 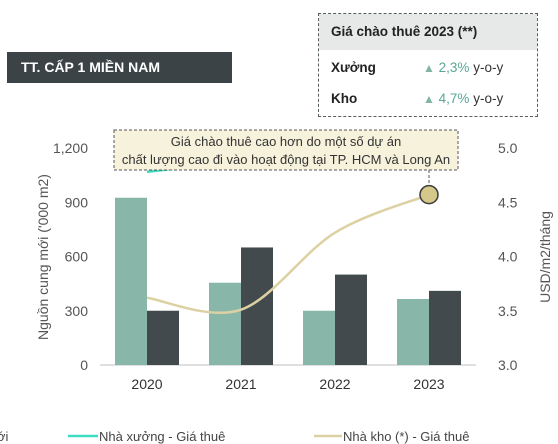 I want to click on y2-tick-label: 5.0, so click(x=508, y=148).